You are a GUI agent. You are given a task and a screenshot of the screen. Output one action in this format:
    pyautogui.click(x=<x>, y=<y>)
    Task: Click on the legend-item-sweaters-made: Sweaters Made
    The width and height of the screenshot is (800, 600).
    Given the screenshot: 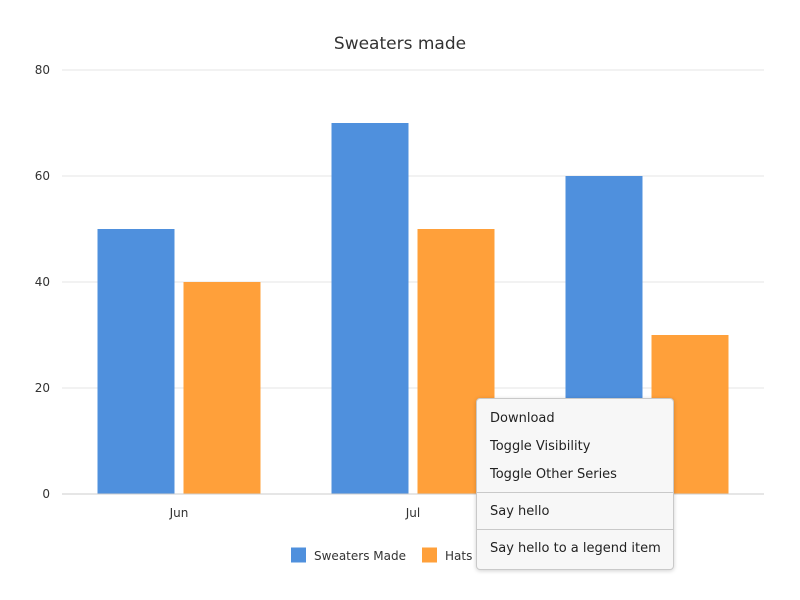 What is the action you would take?
    pyautogui.click(x=348, y=555)
    